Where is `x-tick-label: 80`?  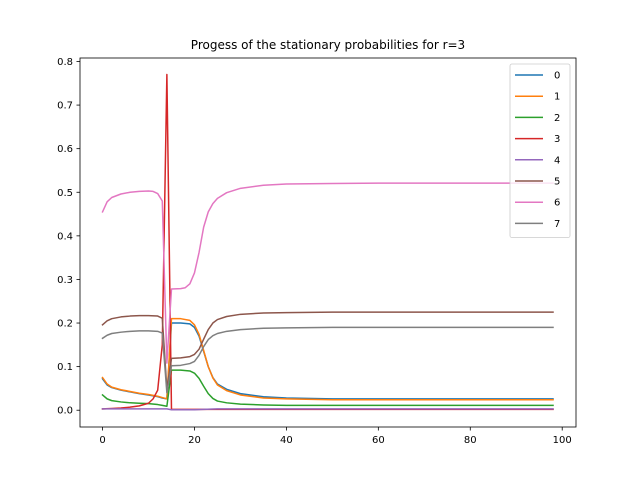 x-tick-label: 80 is located at coordinates (470, 440).